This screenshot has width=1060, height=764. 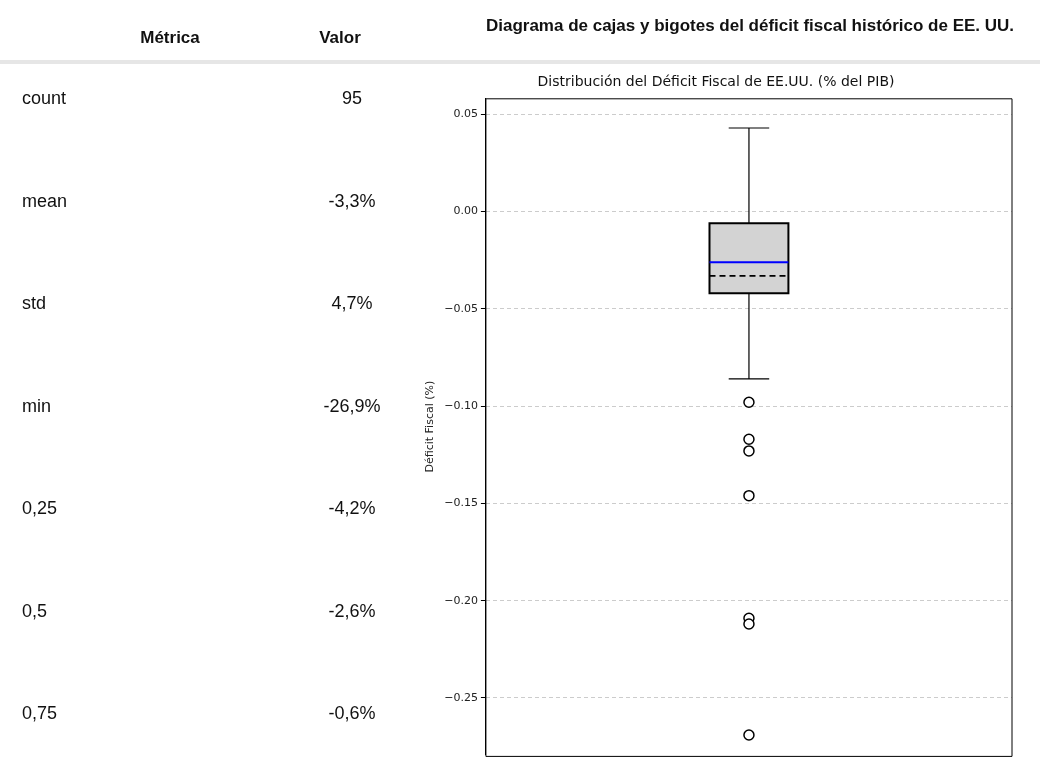 I want to click on text: -4,2%, so click(x=352, y=508).